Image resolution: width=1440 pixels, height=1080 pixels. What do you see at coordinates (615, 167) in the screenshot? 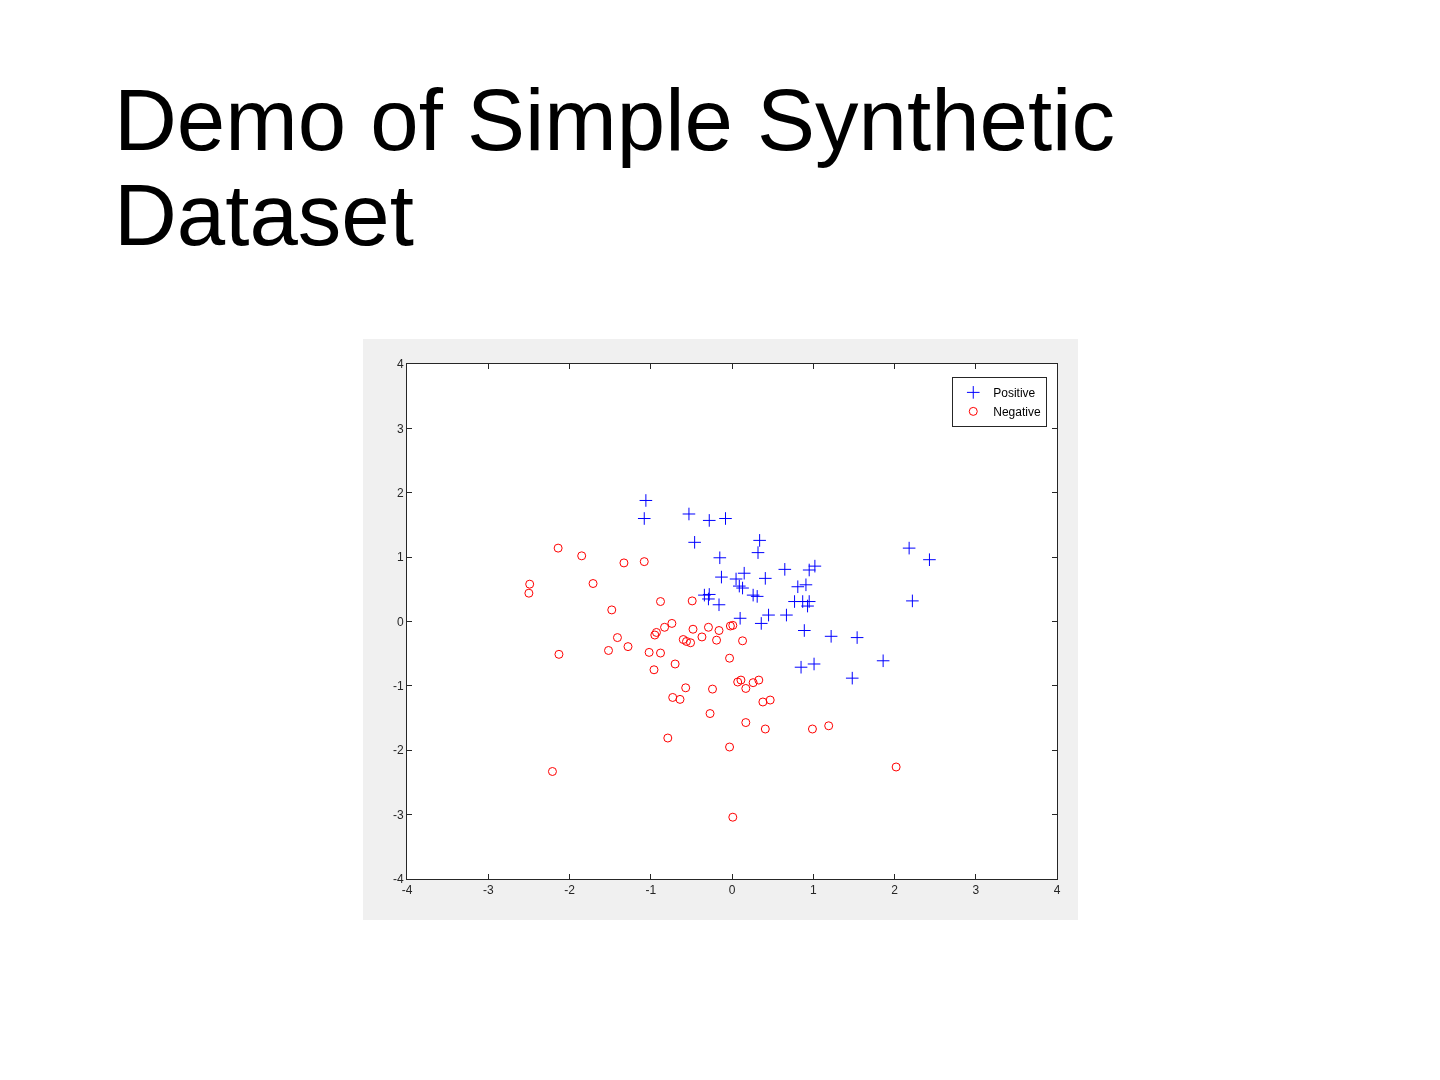
I see `chart-title: Demo of Simple Synthetic Dataset` at bounding box center [615, 167].